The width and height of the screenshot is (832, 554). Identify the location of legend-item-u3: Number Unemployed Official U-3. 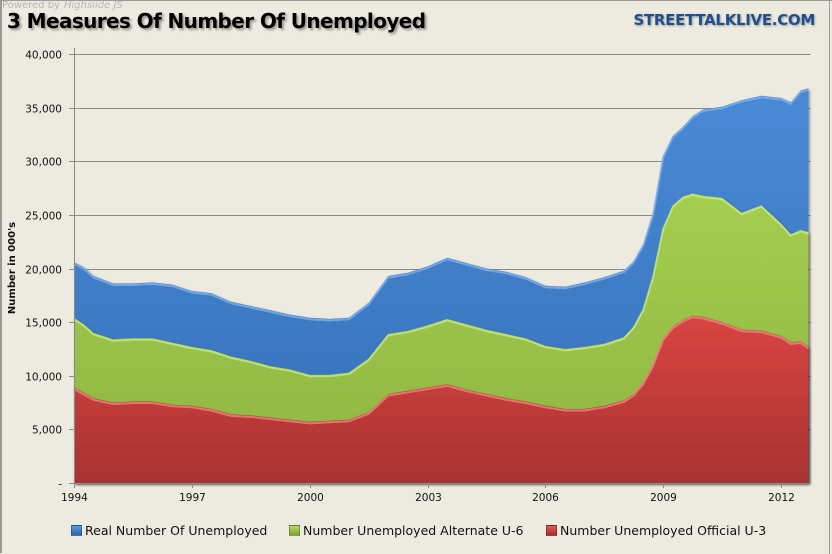
(656, 530).